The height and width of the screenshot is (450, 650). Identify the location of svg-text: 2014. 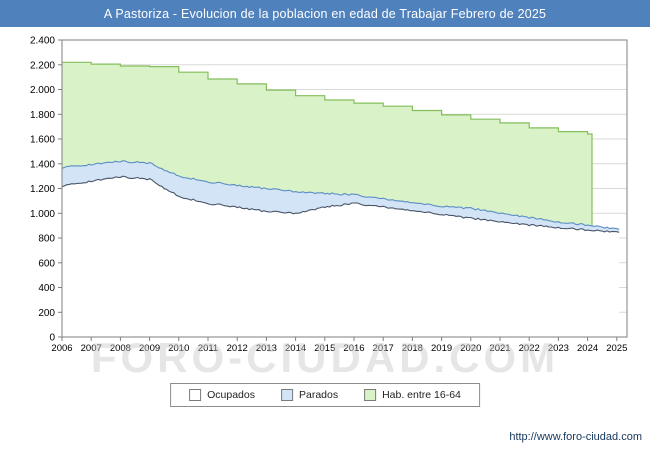
(295, 348).